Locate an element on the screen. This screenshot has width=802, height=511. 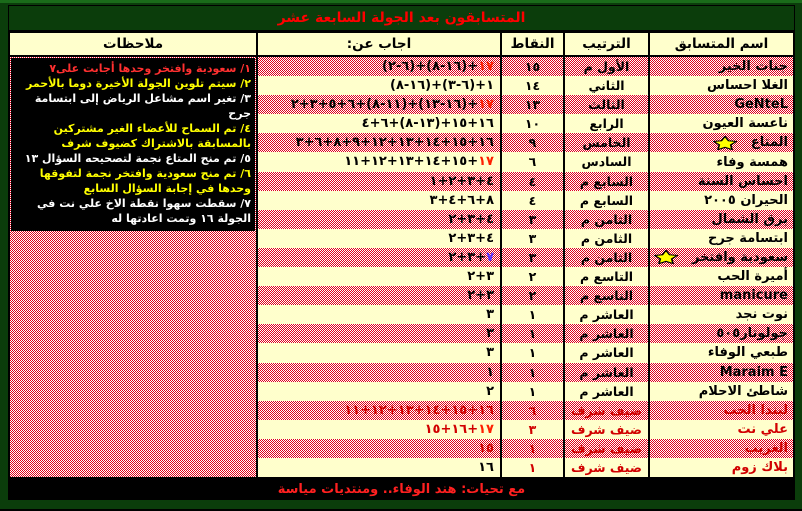
top-strip is located at coordinates (401, 1).